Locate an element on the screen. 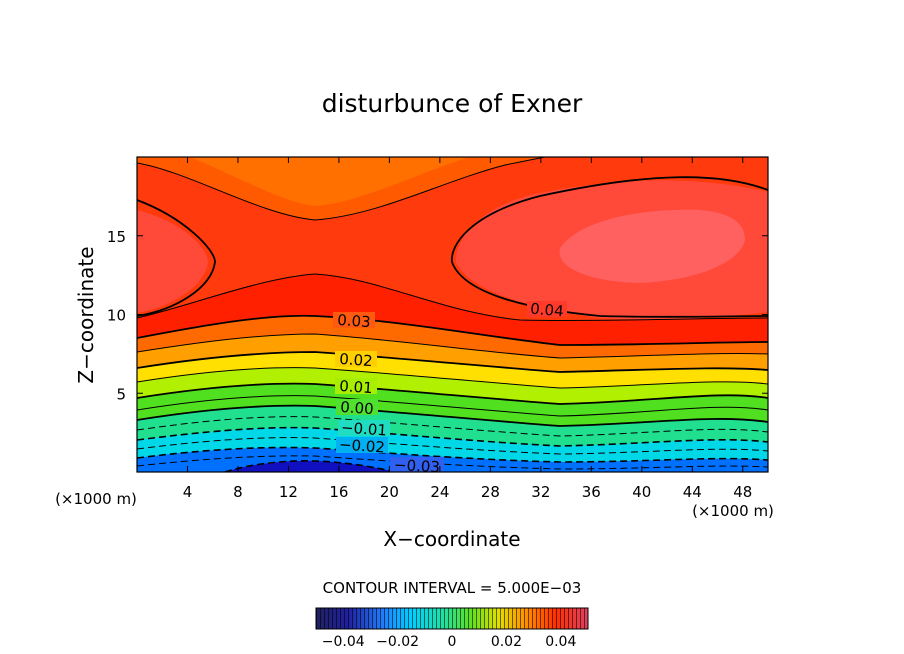 The image size is (904, 654). chart-title: disturbunce of Exner is located at coordinates (452, 103).